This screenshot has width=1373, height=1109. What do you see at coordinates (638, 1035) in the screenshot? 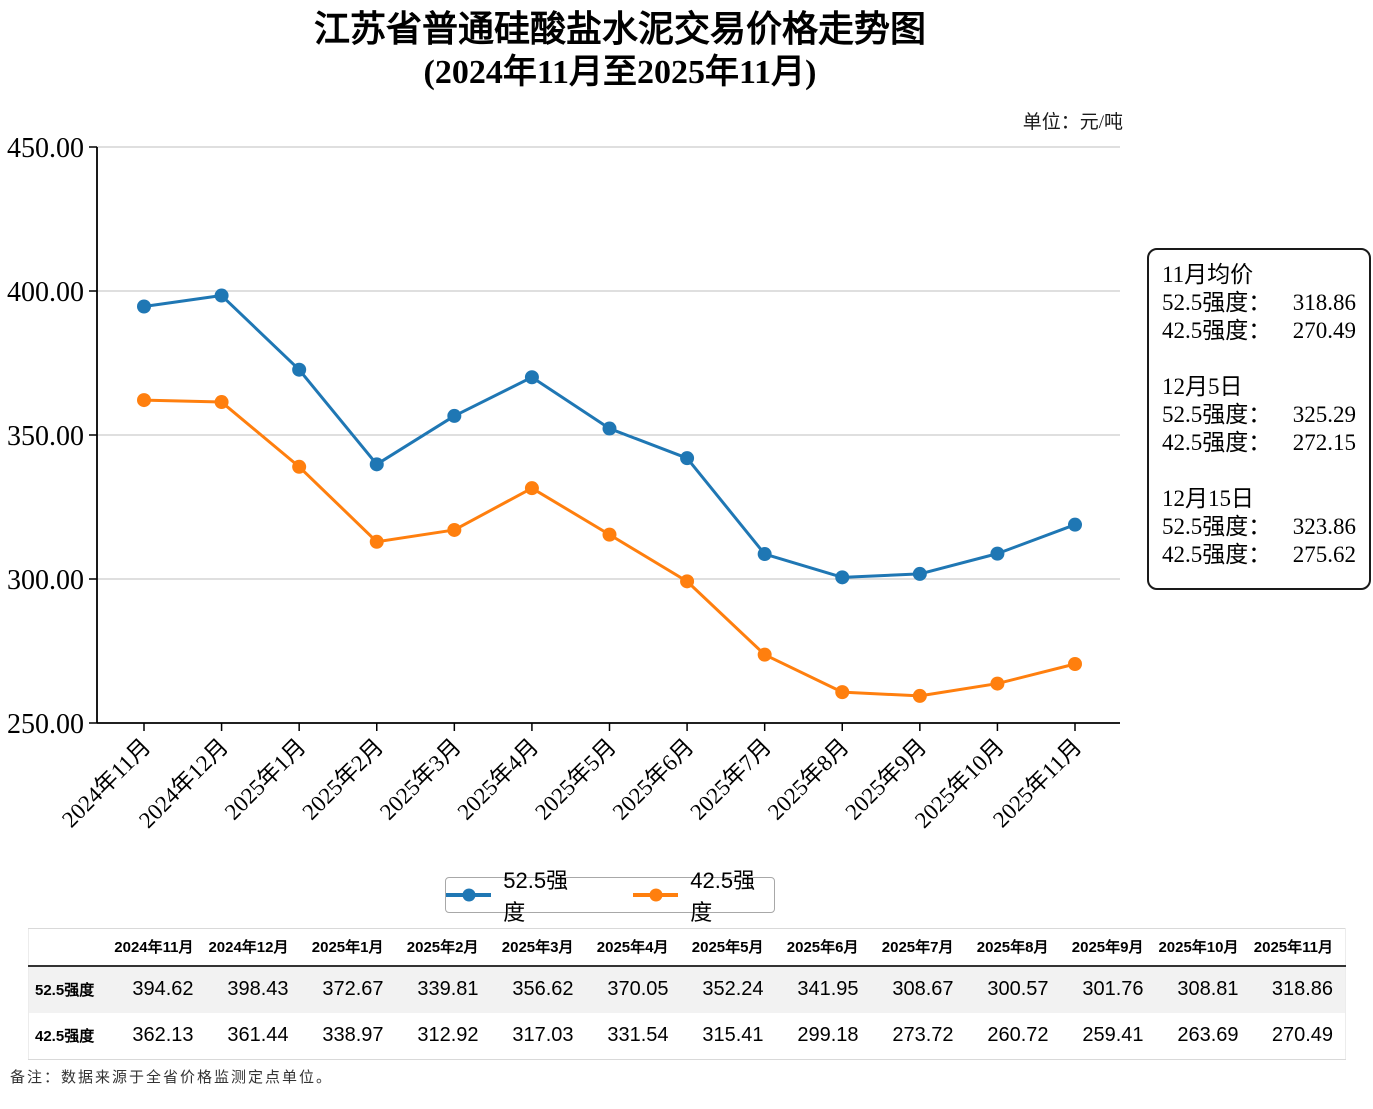
I see `table-cell-value: 331.54` at bounding box center [638, 1035].